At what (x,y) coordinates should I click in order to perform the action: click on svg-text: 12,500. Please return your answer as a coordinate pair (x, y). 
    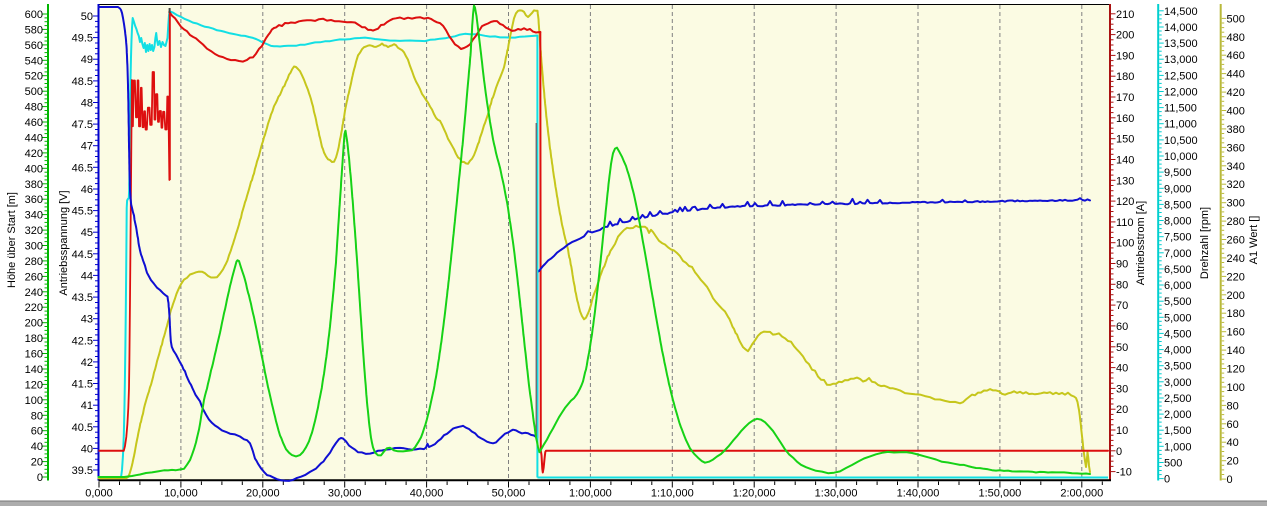
    Looking at the image, I should click on (1181, 76).